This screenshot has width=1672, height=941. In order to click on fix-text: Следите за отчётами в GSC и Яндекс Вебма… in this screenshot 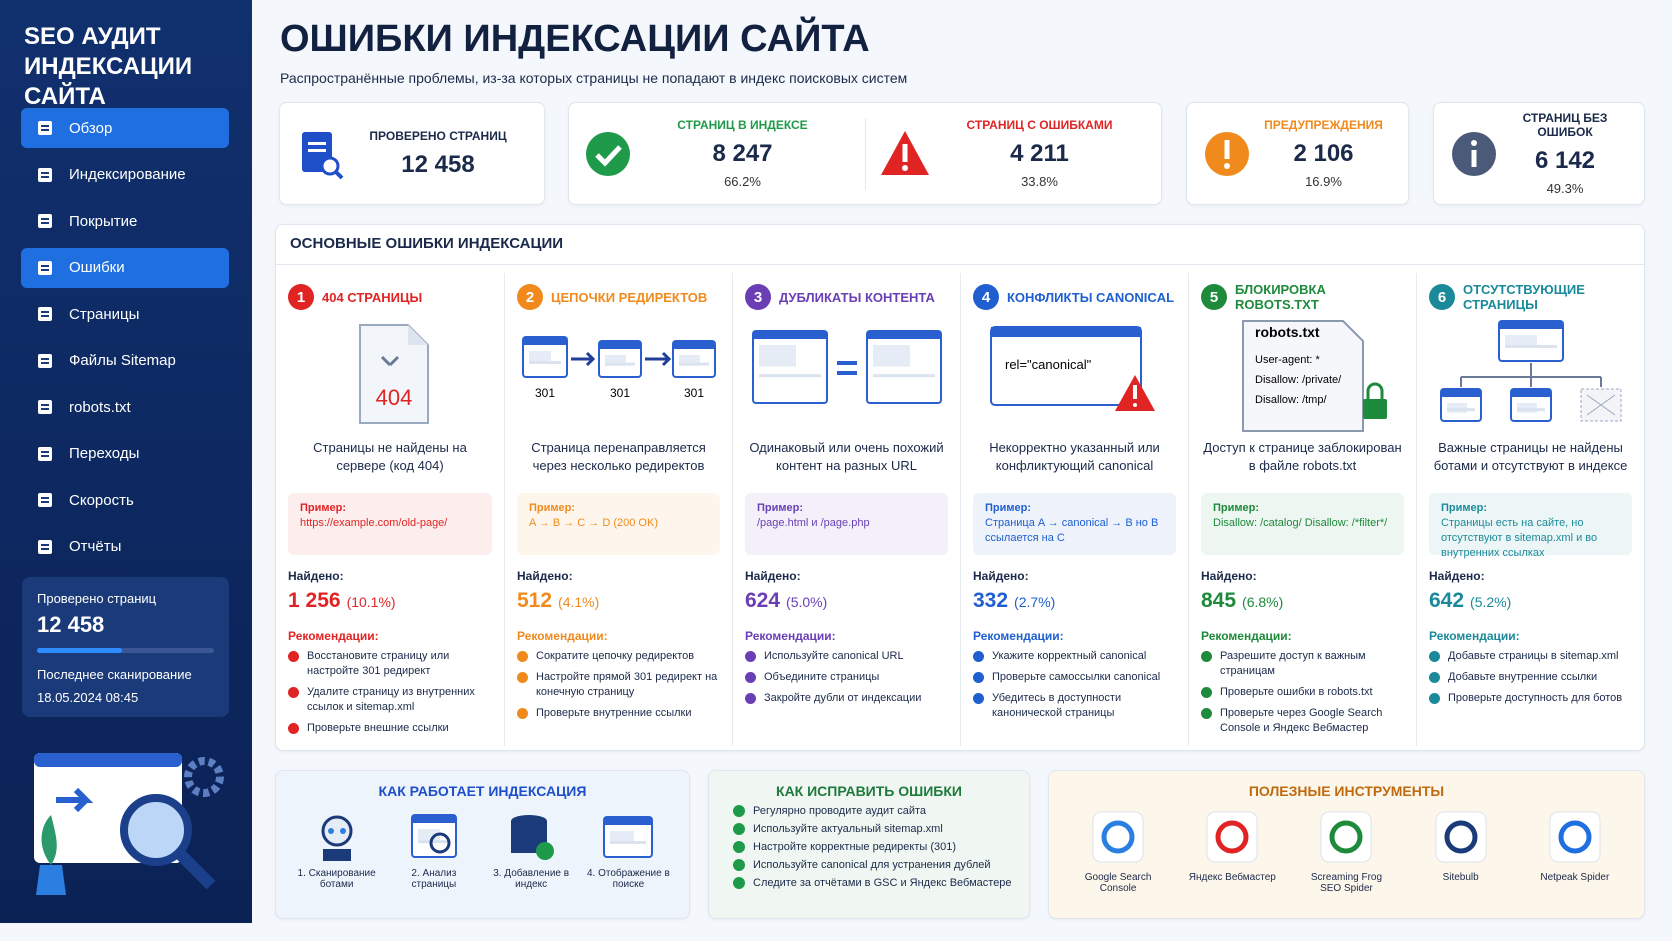, I will do `click(882, 883)`.